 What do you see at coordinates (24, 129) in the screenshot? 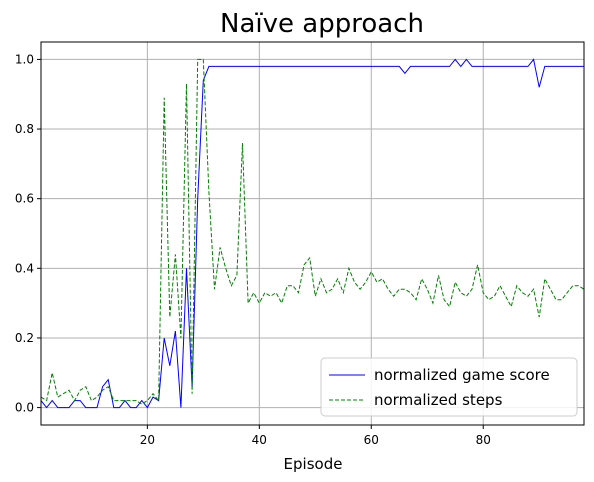
I see `y-tick-label: 0.8` at bounding box center [24, 129].